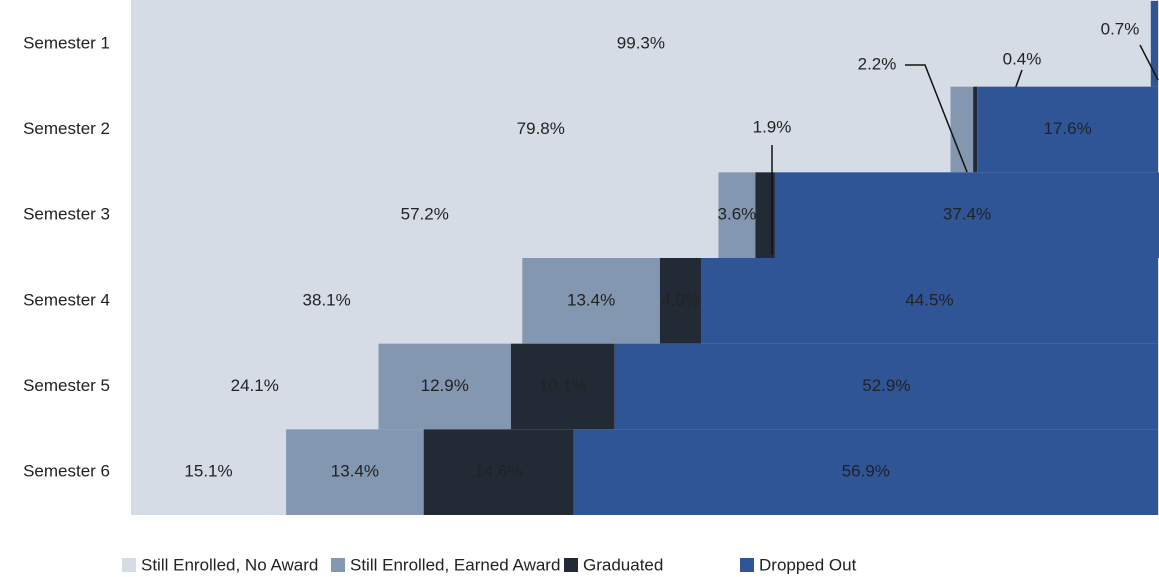  What do you see at coordinates (1120, 28) in the screenshot?
I see `value-label: 0.7%` at bounding box center [1120, 28].